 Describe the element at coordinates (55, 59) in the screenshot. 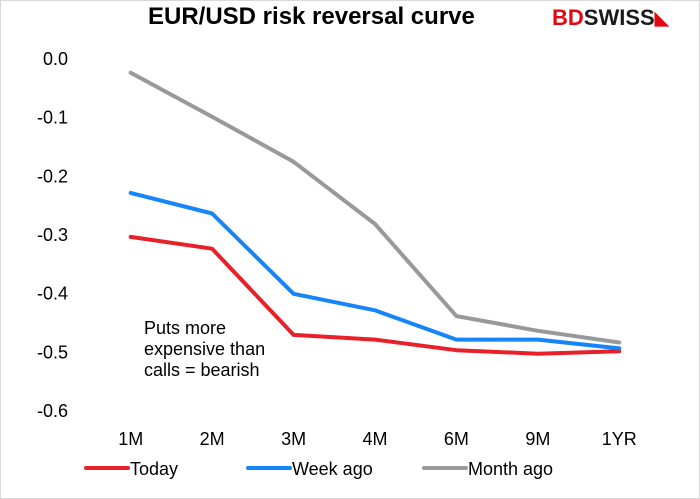

I see `y-tick-label: 0.0` at that location.